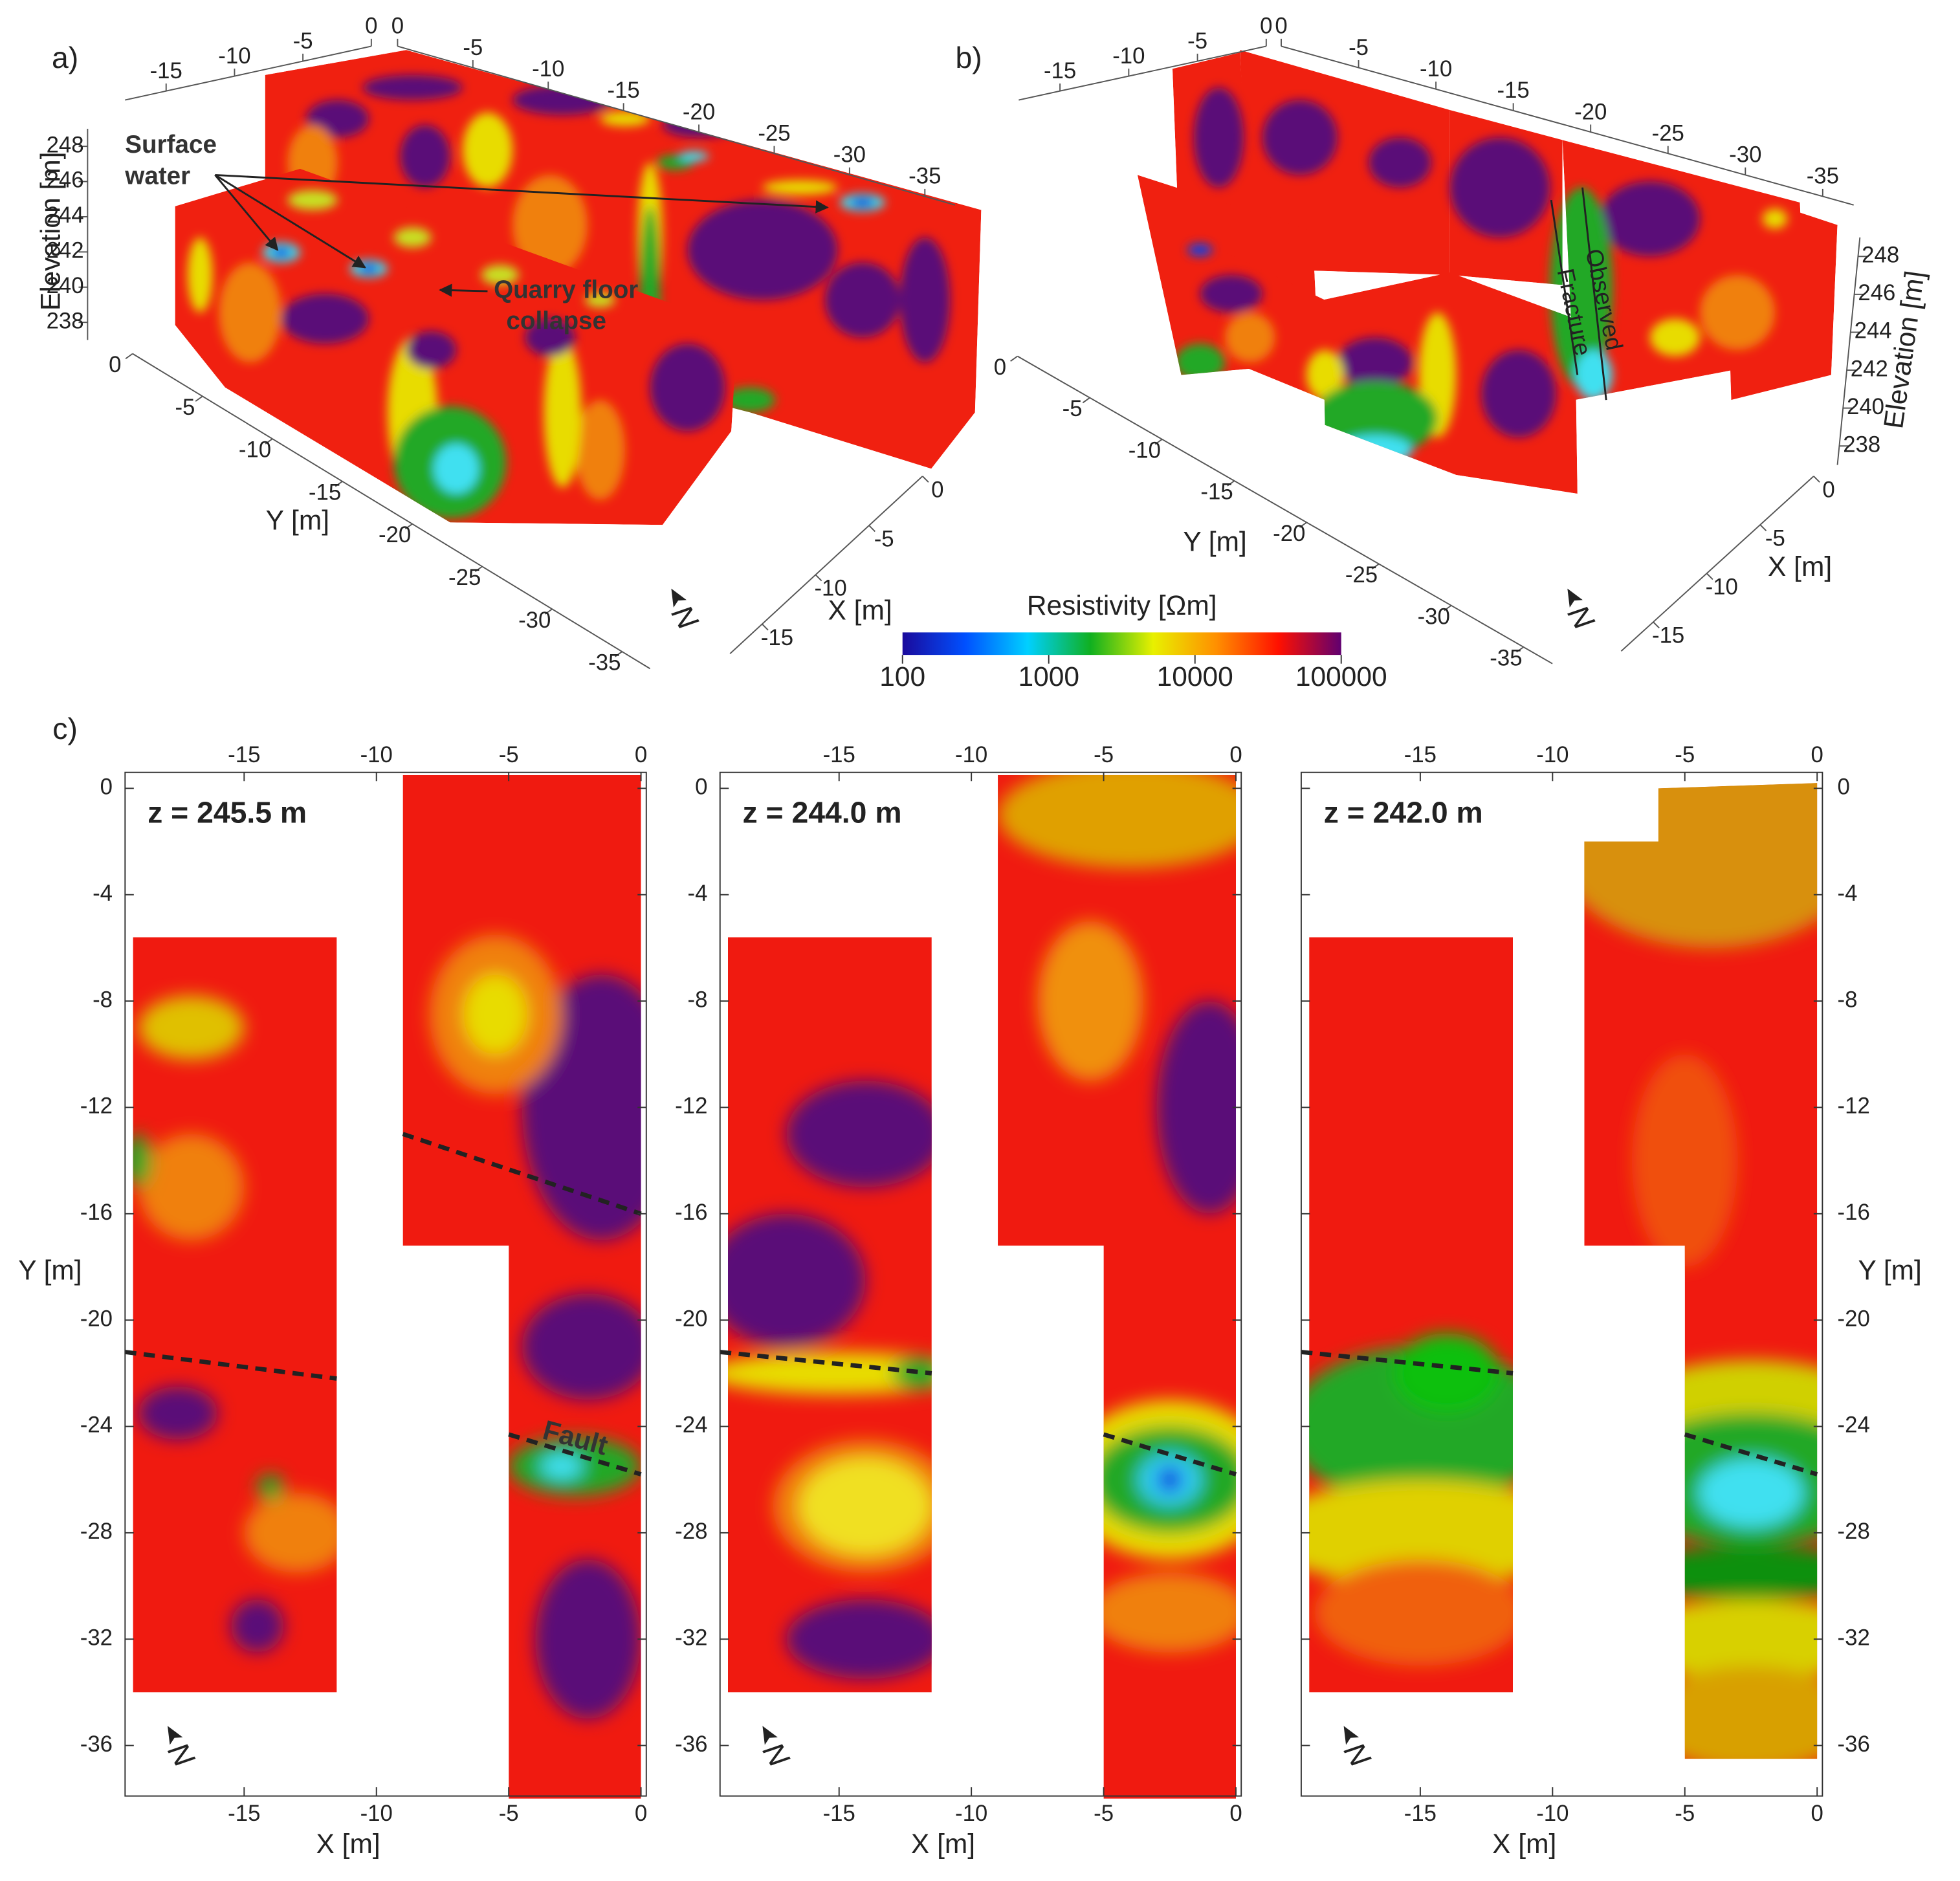  Describe the element at coordinates (685, 612) in the screenshot. I see `north-arrow: N` at that location.